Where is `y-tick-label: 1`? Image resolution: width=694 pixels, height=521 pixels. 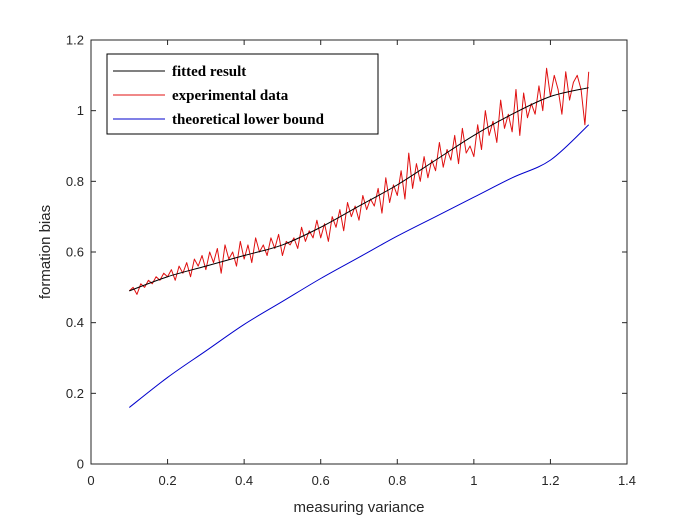
y-tick-label: 1 is located at coordinates (80, 110).